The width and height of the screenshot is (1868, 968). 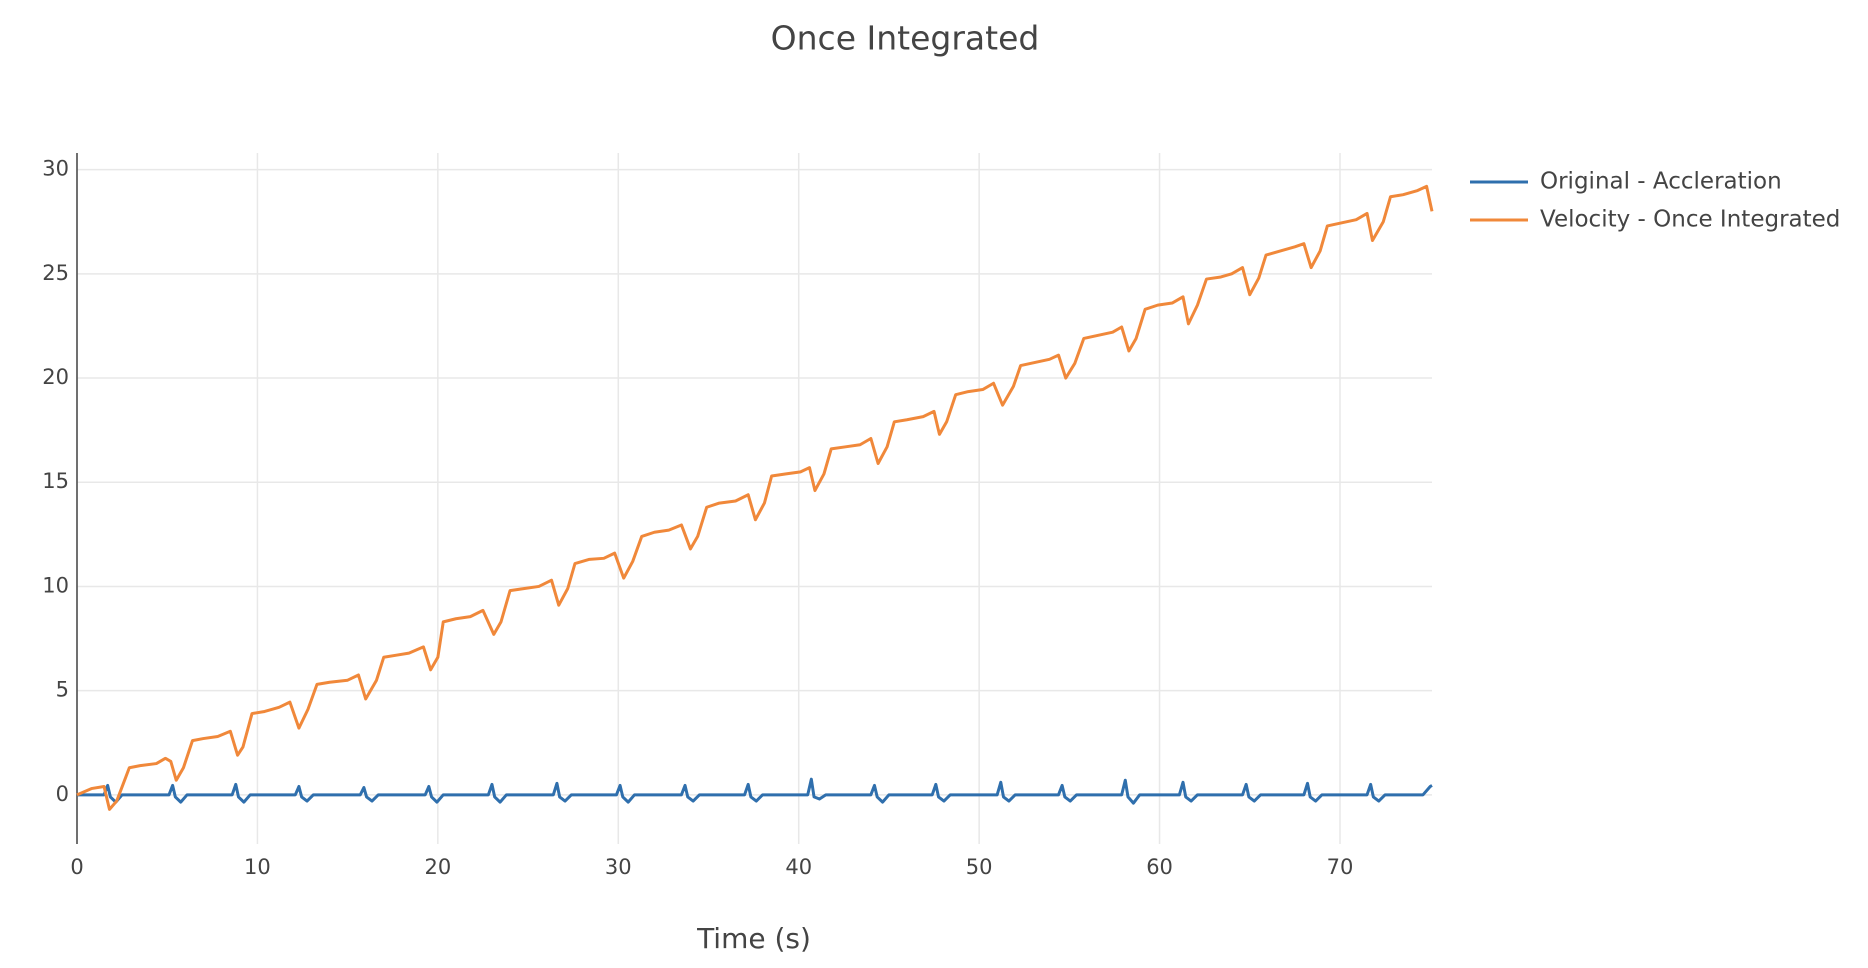 I want to click on x-tick-label: 50, so click(x=979, y=867).